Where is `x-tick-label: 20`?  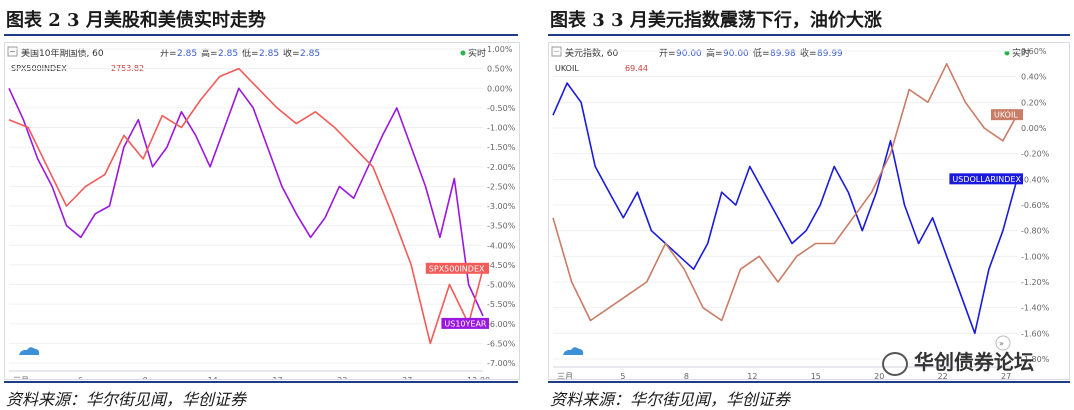 x-tick-label: 20 is located at coordinates (879, 375).